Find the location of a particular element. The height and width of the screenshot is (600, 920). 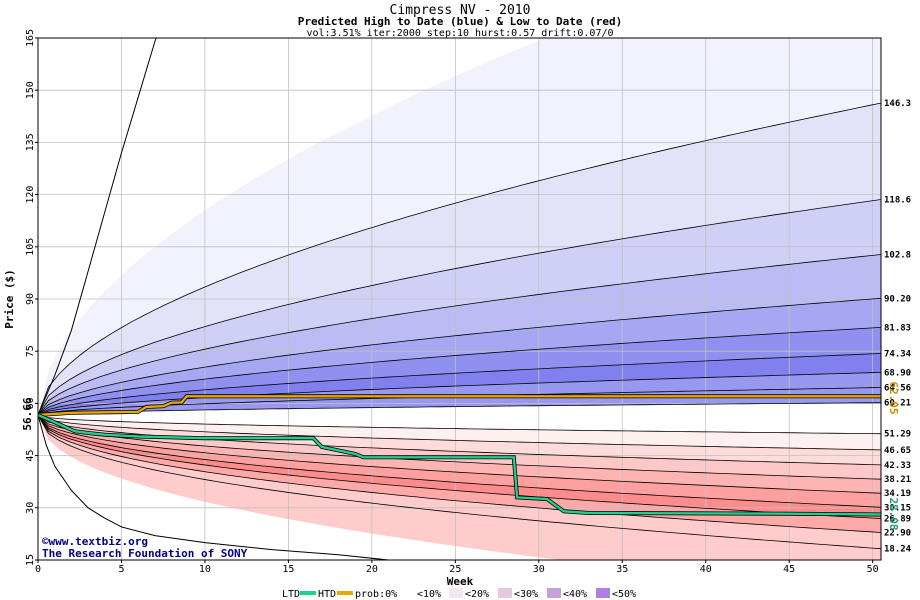

y-axis-label: Price ($) is located at coordinates (9, 299).